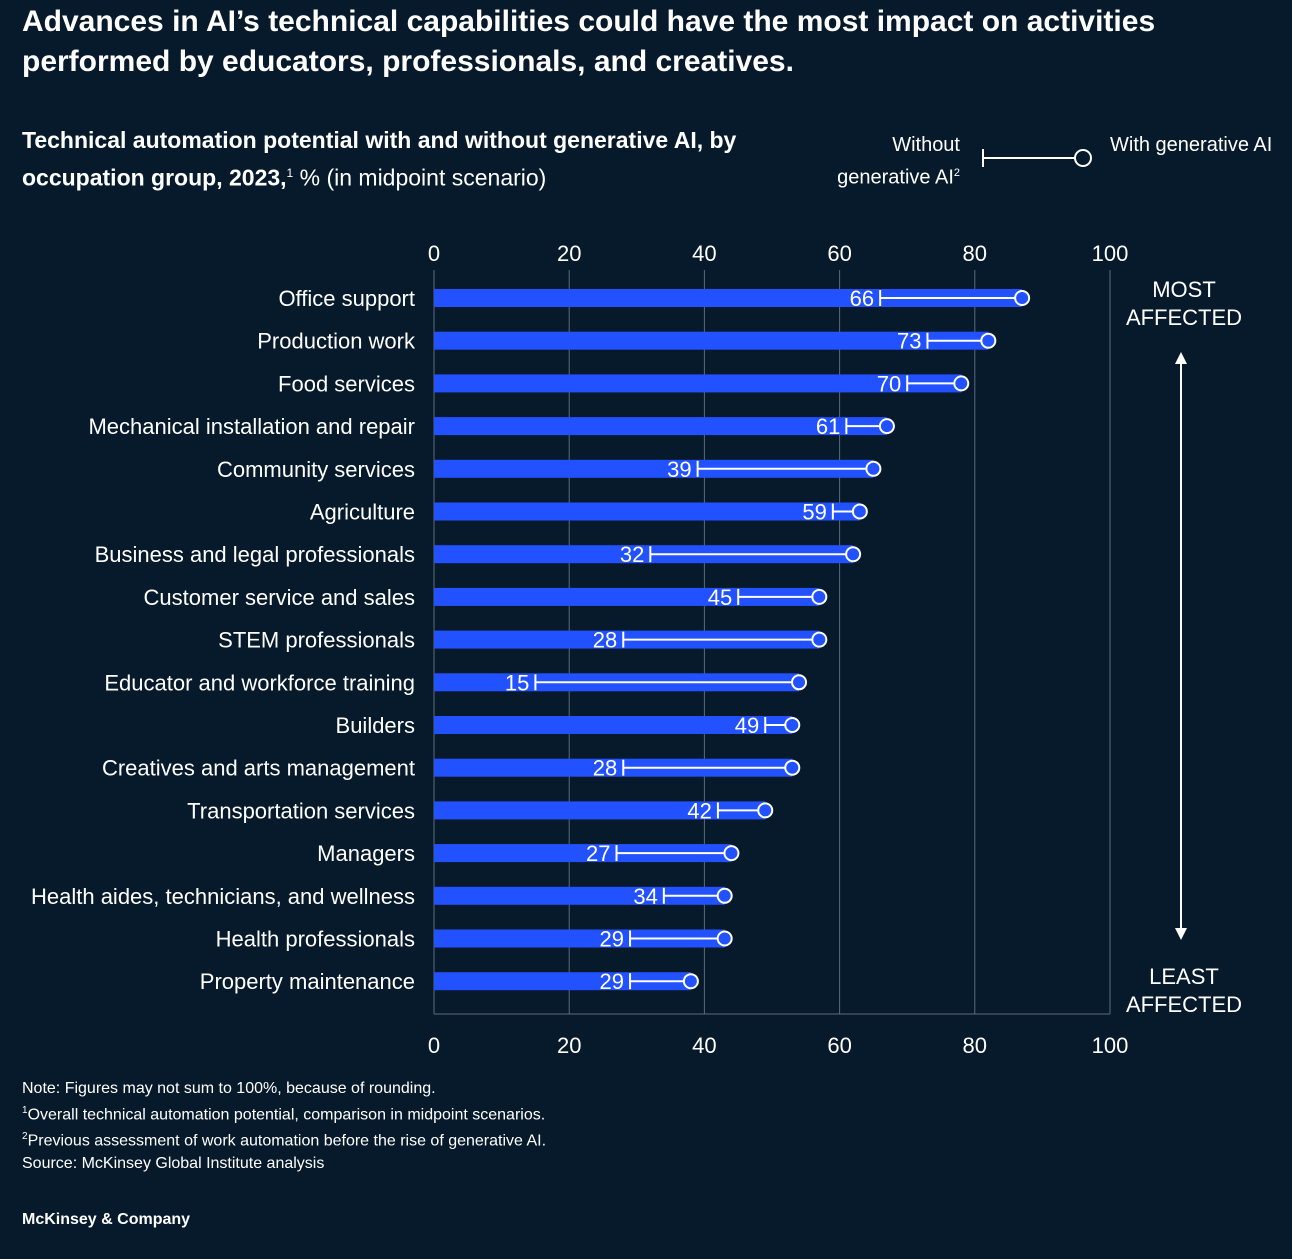 This screenshot has width=1292, height=1259. What do you see at coordinates (598, 853) in the screenshot?
I see `value-label: 27` at bounding box center [598, 853].